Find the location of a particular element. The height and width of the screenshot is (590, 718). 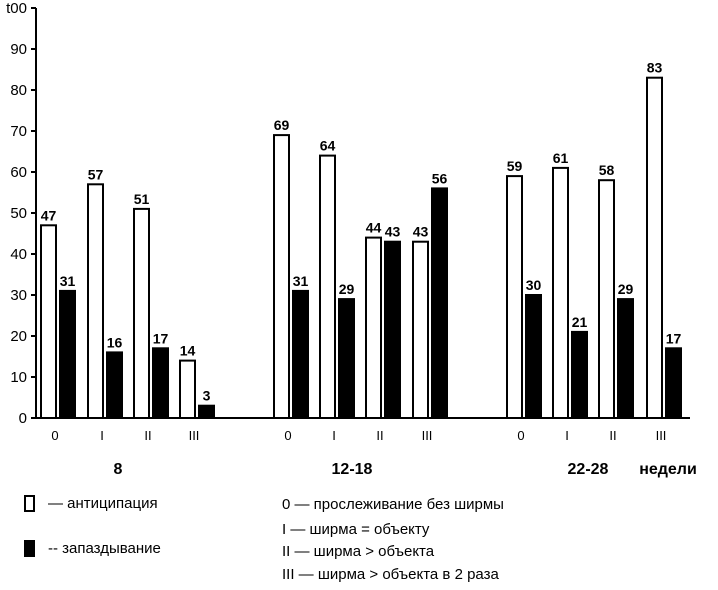

category-key-2: II — ширма > объекта is located at coordinates (358, 551).